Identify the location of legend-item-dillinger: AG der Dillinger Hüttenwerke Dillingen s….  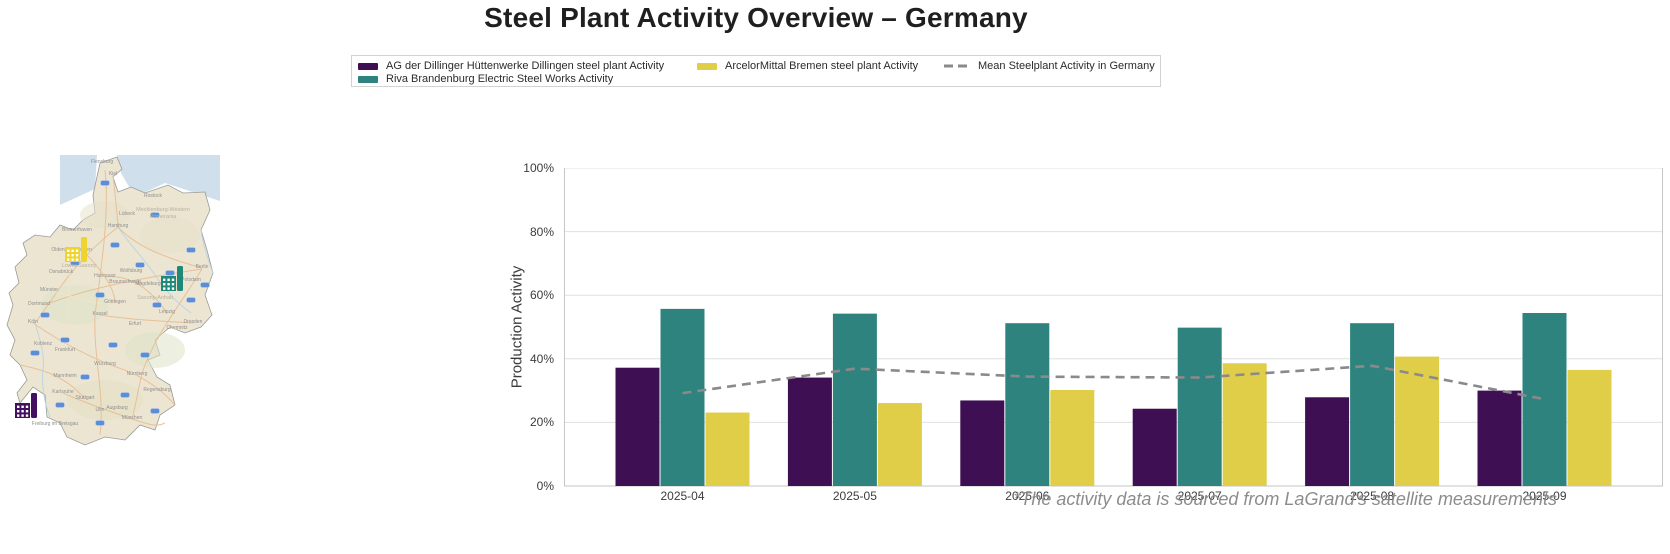
(511, 66).